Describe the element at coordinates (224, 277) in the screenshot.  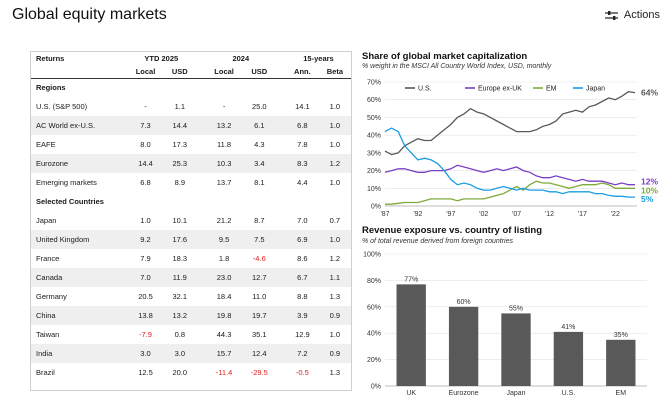
I see `table-cell: 23.0` at that location.